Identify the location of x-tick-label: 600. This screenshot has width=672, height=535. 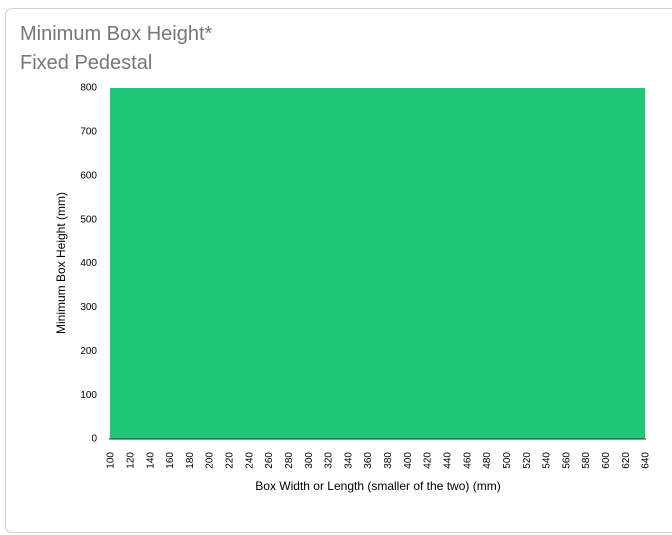
(606, 460).